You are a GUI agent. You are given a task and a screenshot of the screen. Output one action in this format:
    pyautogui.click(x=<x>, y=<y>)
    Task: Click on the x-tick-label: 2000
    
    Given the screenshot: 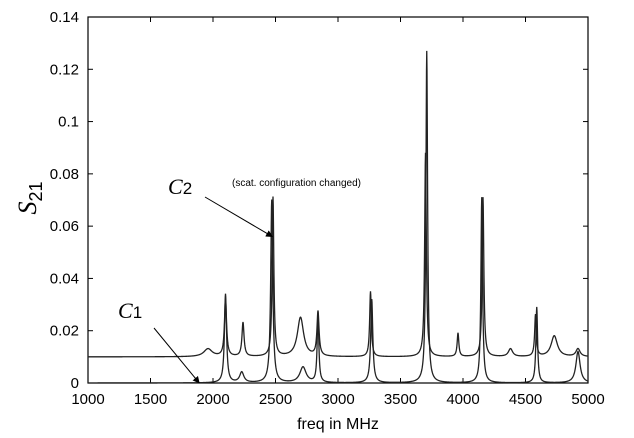 What is the action you would take?
    pyautogui.click(x=212, y=399)
    